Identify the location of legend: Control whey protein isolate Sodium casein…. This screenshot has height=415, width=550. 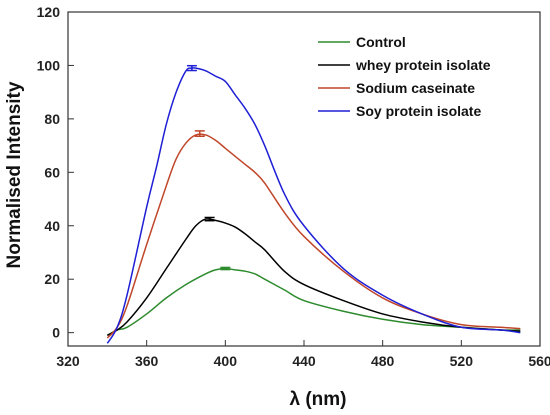
(404, 76).